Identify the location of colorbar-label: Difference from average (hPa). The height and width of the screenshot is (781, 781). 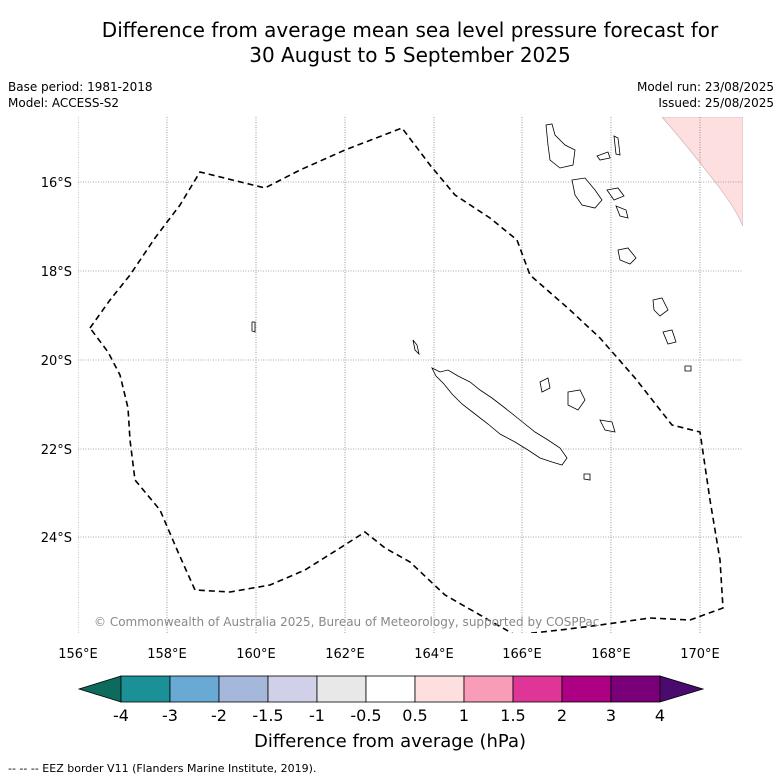
(390, 741).